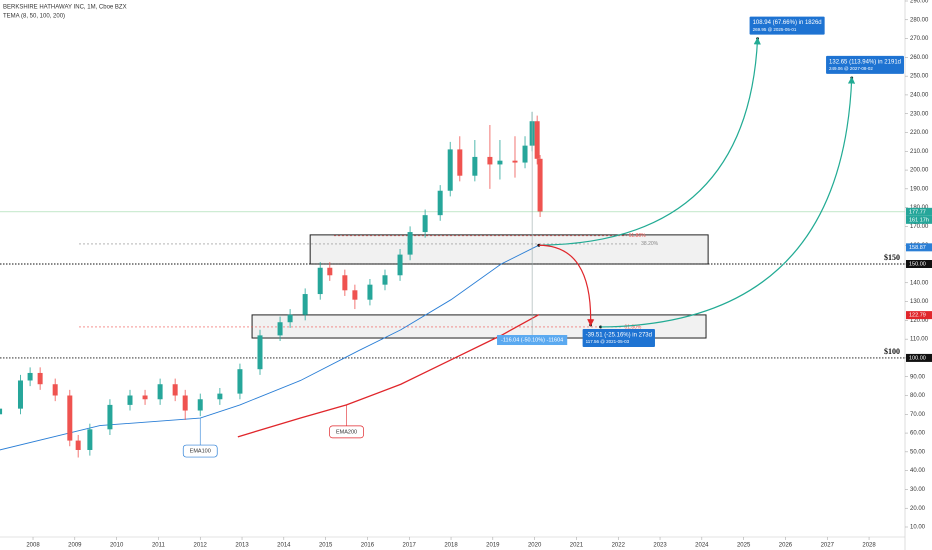  What do you see at coordinates (65, 8) in the screenshot?
I see `chart-title: BERKSHIRE HATHAWAY INC, 1M, Cboe BZX` at bounding box center [65, 8].